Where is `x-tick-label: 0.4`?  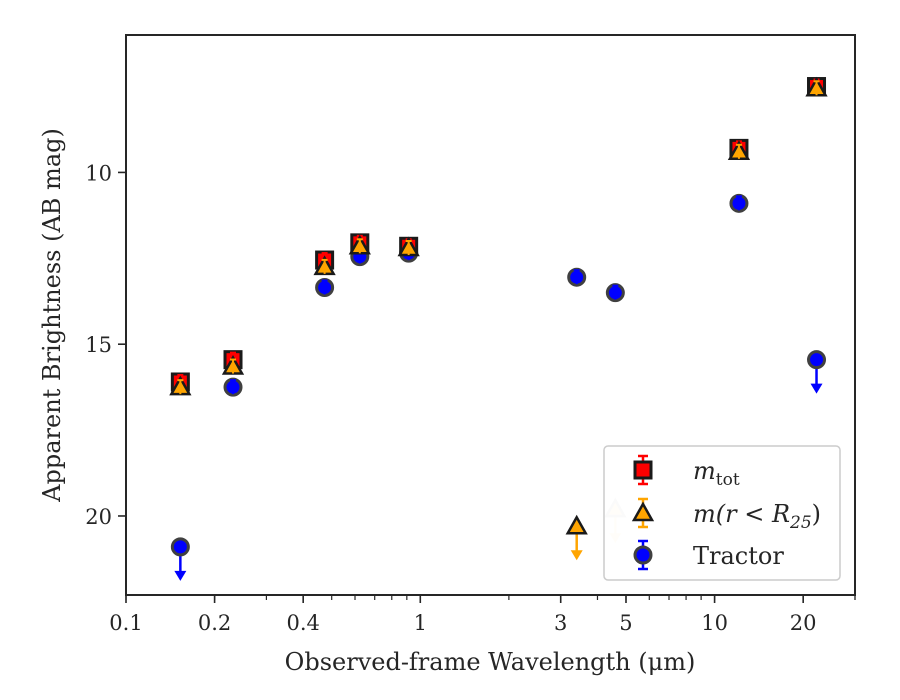 x-tick-label: 0.4 is located at coordinates (302, 623).